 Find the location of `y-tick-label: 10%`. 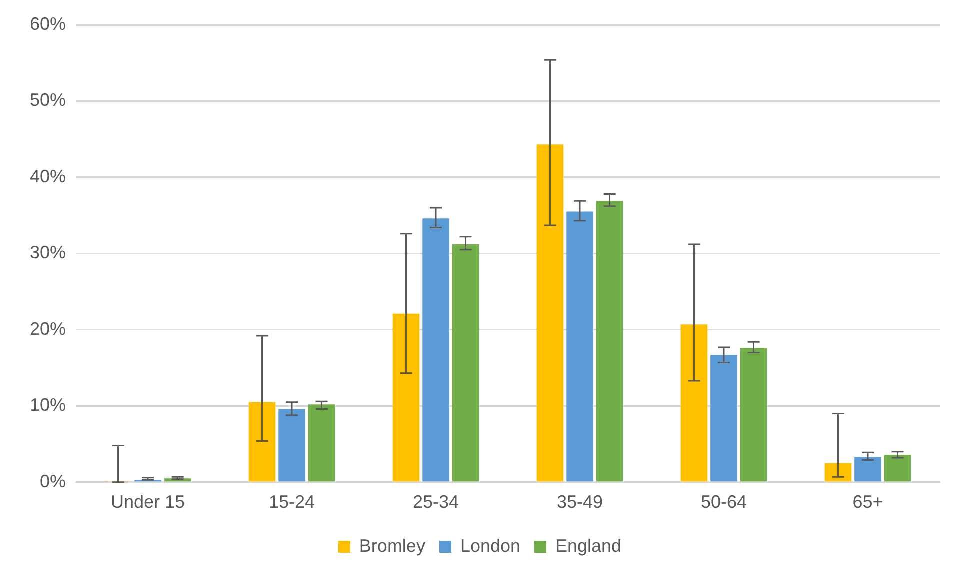

y-tick-label: 10% is located at coordinates (48, 405).